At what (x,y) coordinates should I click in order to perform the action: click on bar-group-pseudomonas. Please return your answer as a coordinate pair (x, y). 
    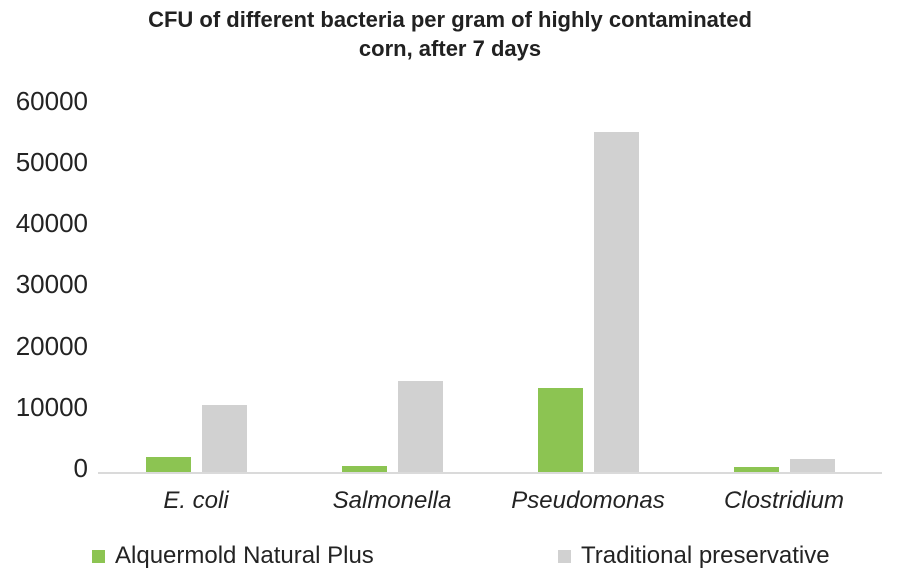
    Looking at the image, I should click on (588, 288).